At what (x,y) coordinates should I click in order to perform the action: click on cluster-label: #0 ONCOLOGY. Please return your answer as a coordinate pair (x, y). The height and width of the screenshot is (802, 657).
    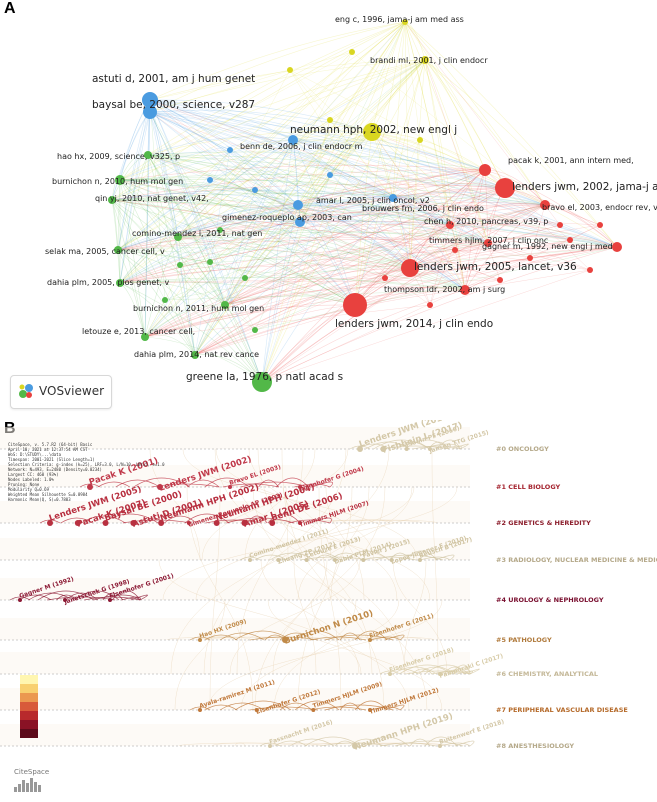
    Looking at the image, I should click on (522, 449).